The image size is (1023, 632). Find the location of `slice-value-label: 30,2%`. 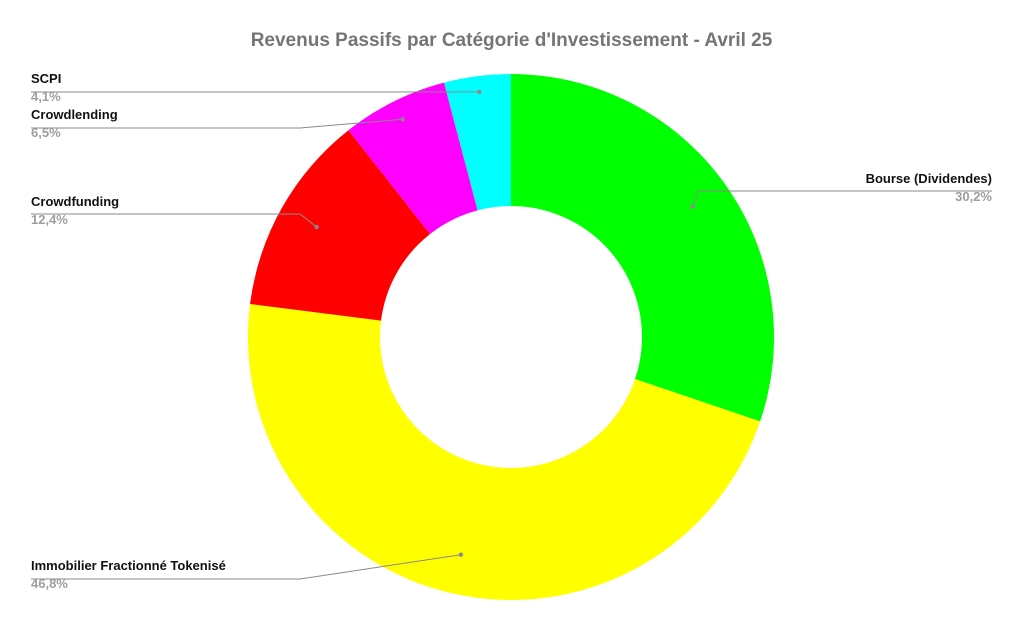

slice-value-label: 30,2% is located at coordinates (973, 196).